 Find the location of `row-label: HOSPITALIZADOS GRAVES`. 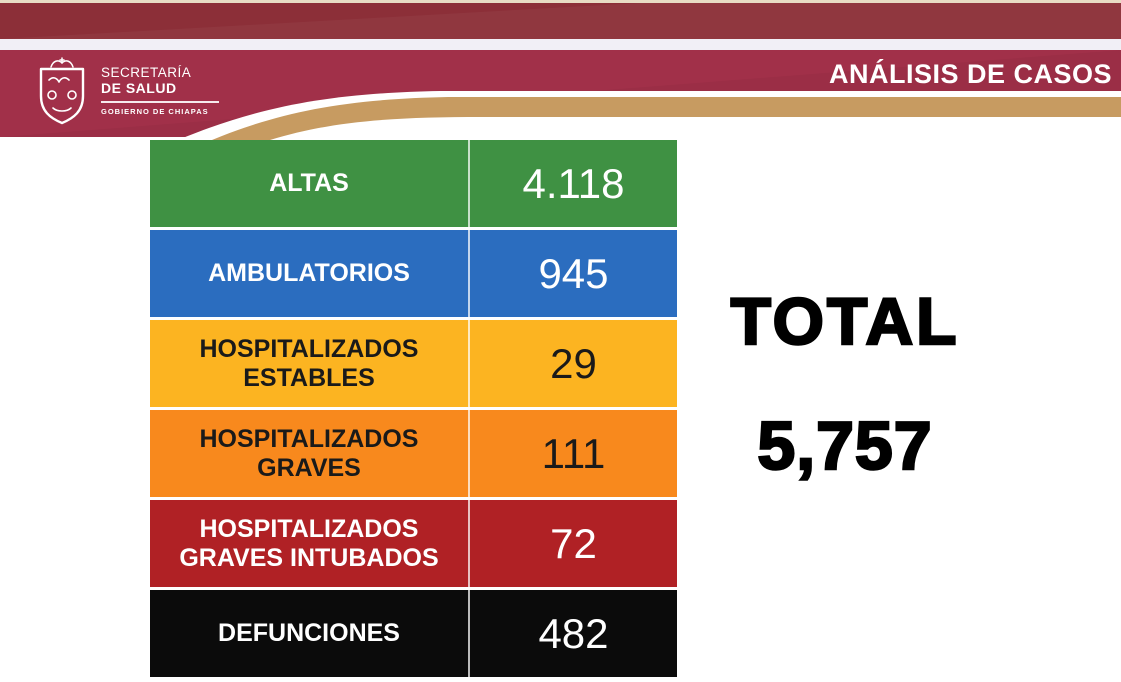

row-label: HOSPITALIZADOS GRAVES is located at coordinates (310, 453).